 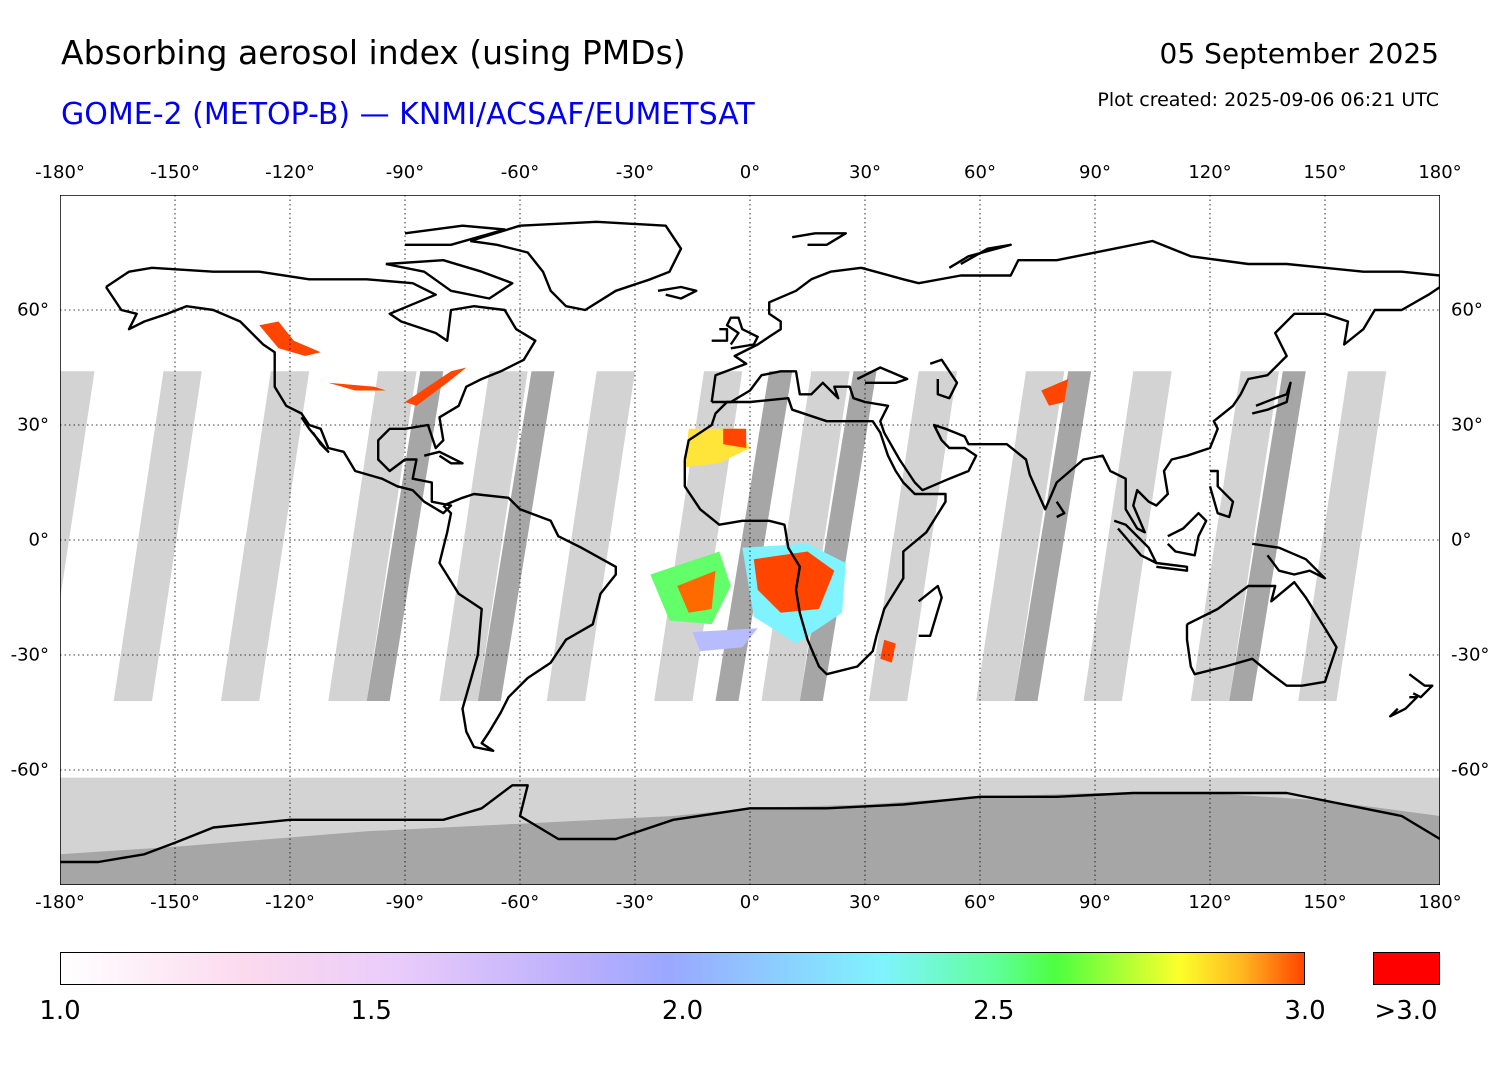 What do you see at coordinates (175, 902) in the screenshot?
I see `lon-tick-bottom-1: -150°` at bounding box center [175, 902].